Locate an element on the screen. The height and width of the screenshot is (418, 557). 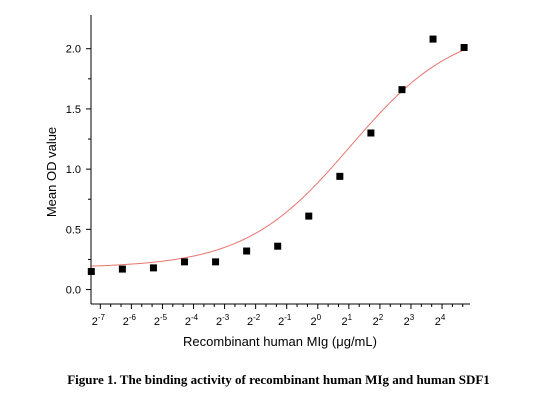
y-tick-label-2: 1.0 is located at coordinates (73, 170).